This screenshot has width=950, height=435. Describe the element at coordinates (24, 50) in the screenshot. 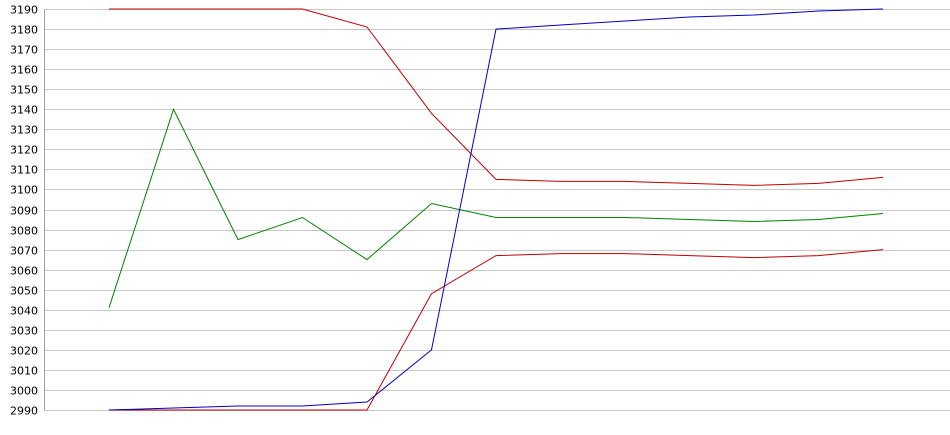

I see `y-tick-label: 3170` at that location.